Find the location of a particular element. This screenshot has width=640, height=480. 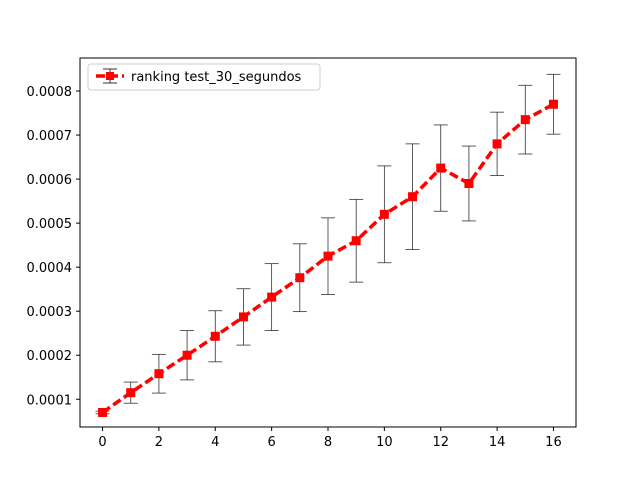

x-tick-label: 14 is located at coordinates (497, 442).